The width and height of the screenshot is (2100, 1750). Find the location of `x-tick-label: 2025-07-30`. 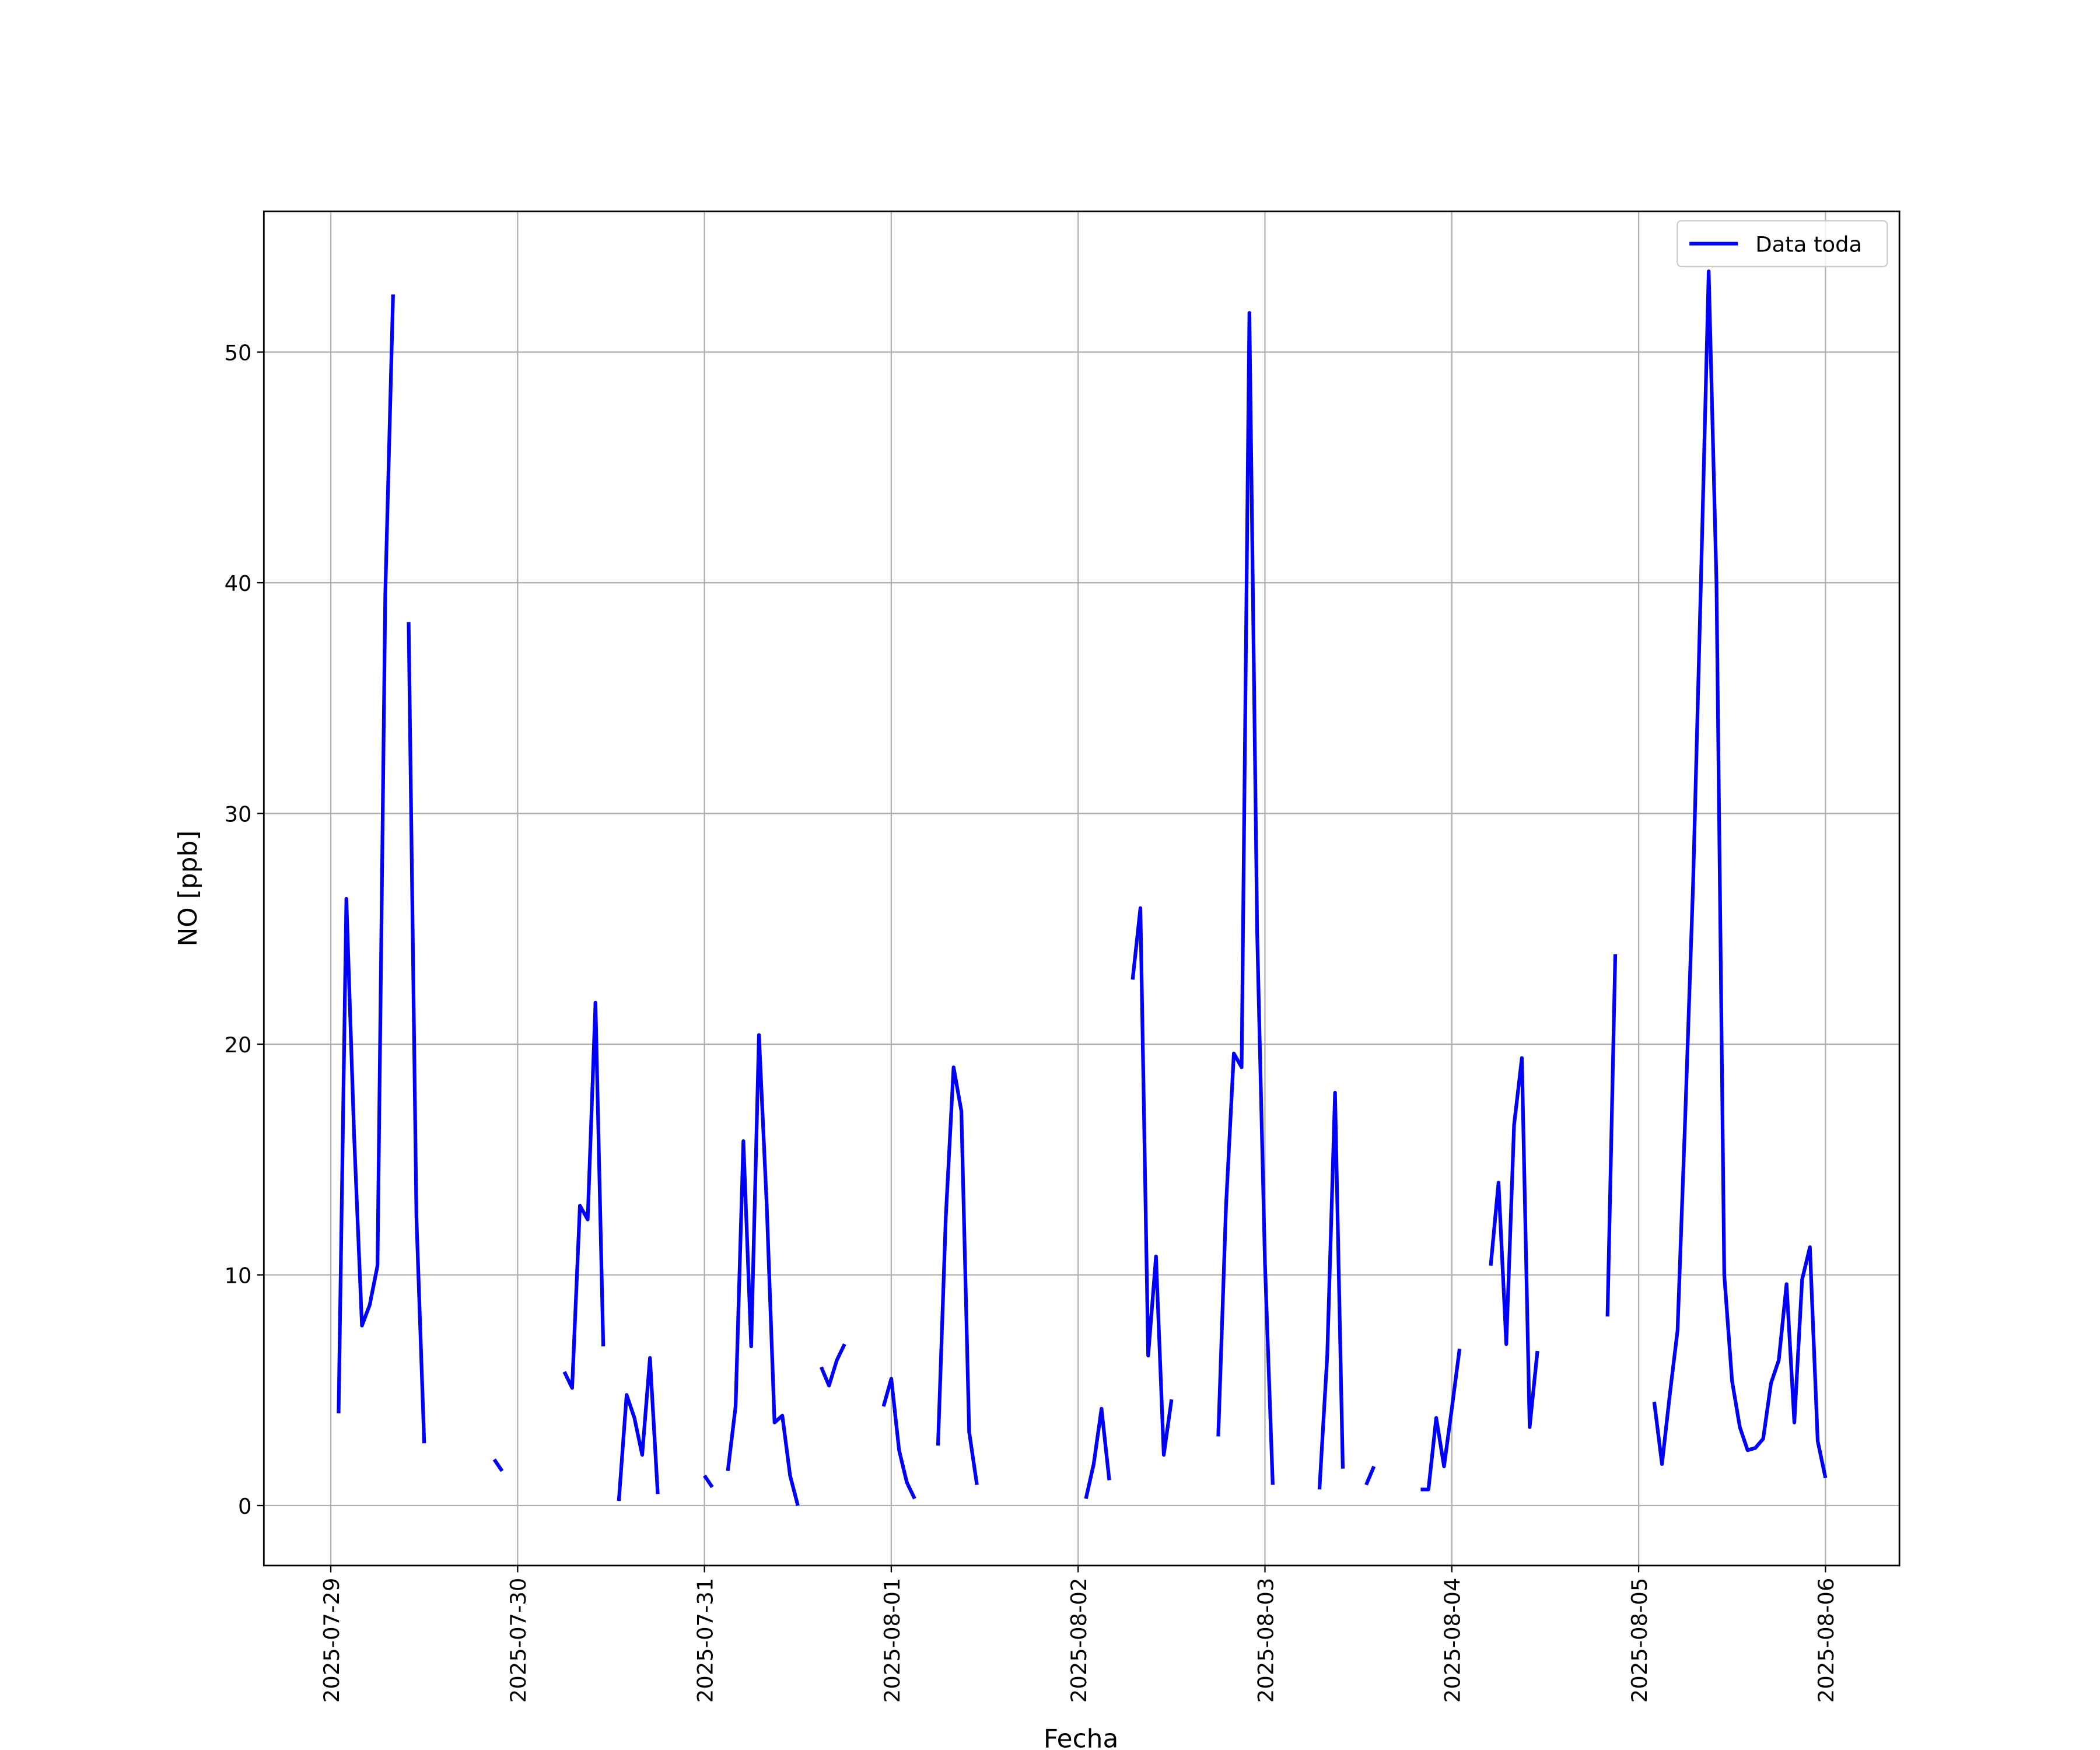

x-tick-label: 2025-07-30 is located at coordinates (518, 1640).